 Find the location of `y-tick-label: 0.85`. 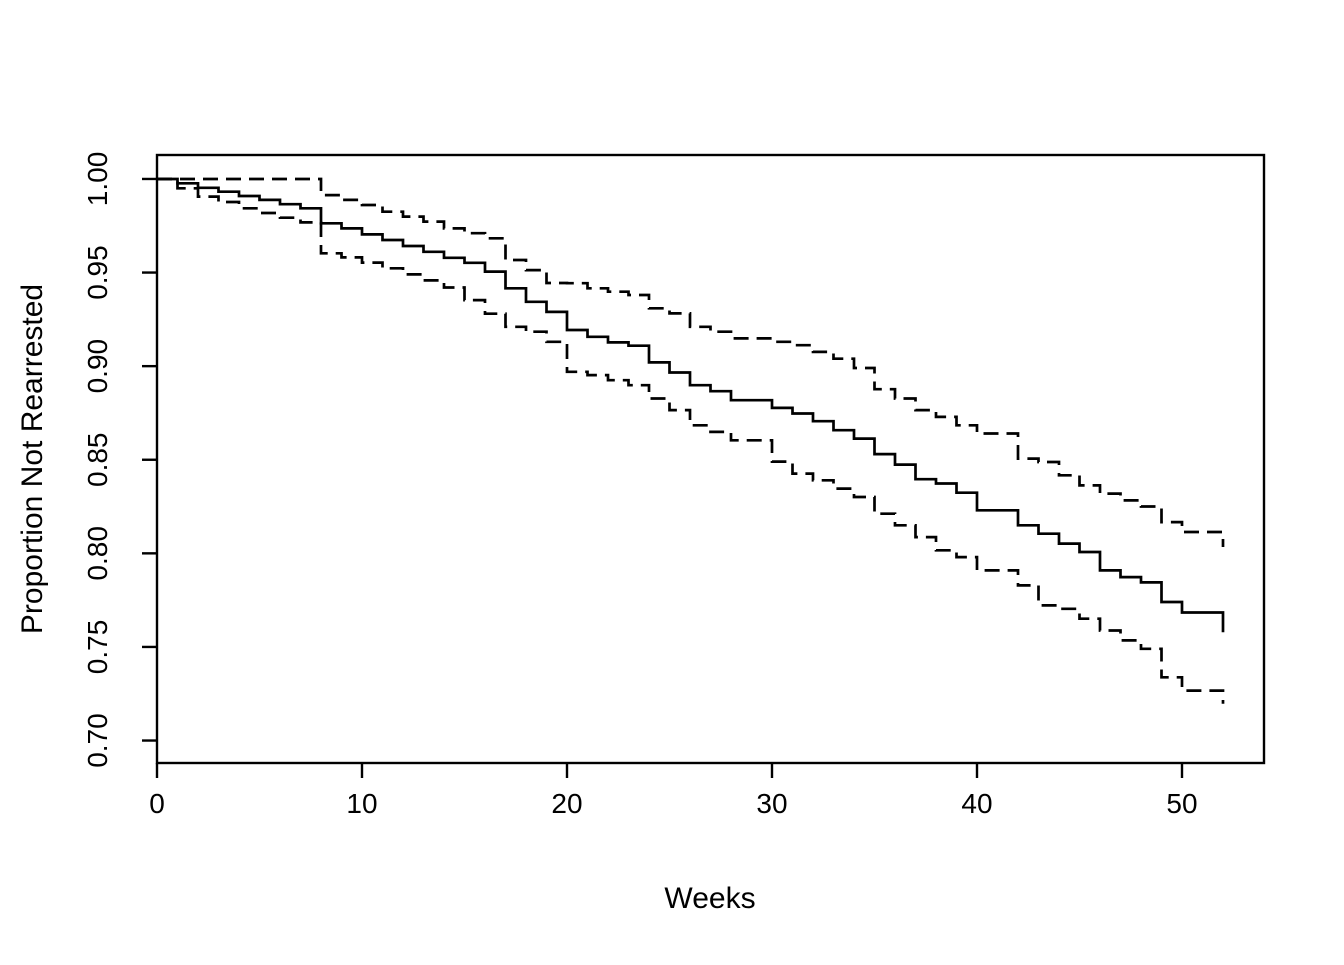

y-tick-label: 0.85 is located at coordinates (97, 459).